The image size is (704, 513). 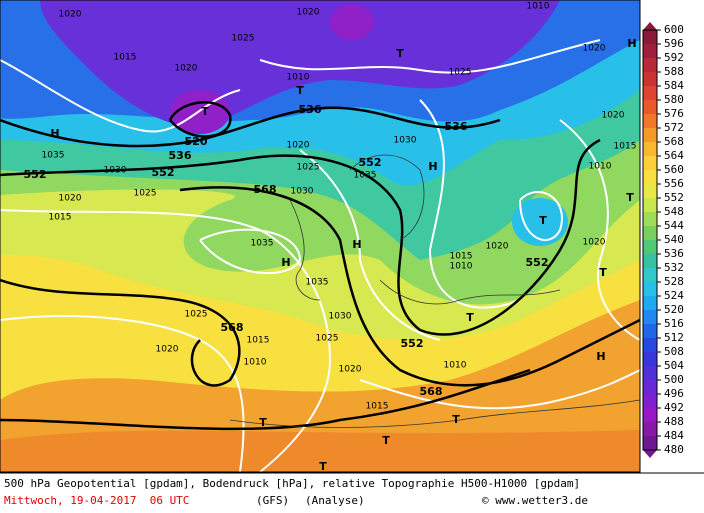 What do you see at coordinates (674, 351) in the screenshot?
I see `colorbar-label: 508` at bounding box center [674, 351].